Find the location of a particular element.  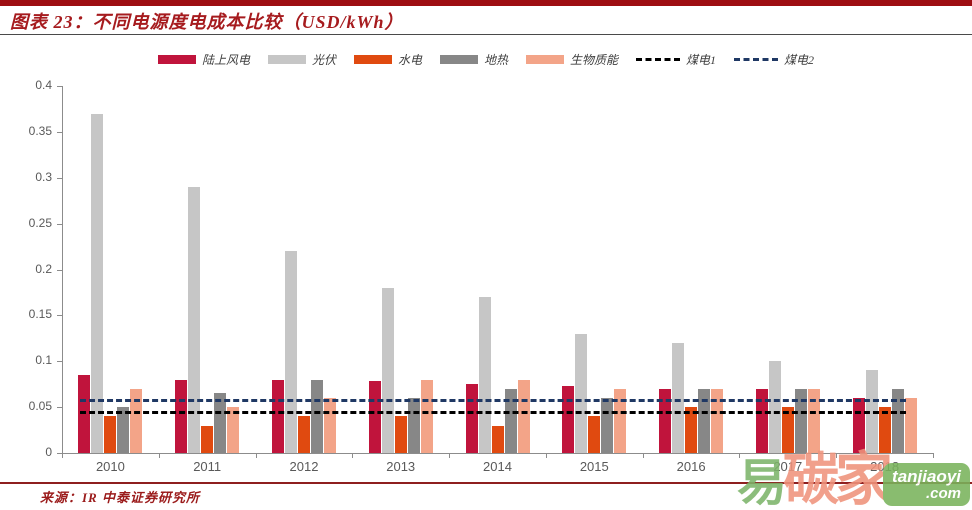

bar-solar-pv-2013 is located at coordinates (387, 370).